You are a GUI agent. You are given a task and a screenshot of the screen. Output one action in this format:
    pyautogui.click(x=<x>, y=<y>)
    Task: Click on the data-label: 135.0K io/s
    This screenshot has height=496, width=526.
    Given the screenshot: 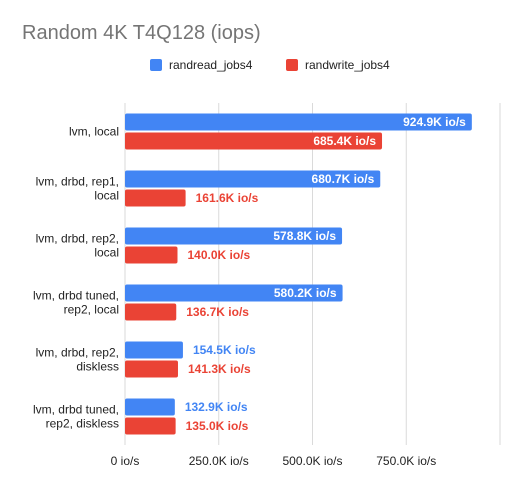 What is the action you would take?
    pyautogui.click(x=217, y=426)
    